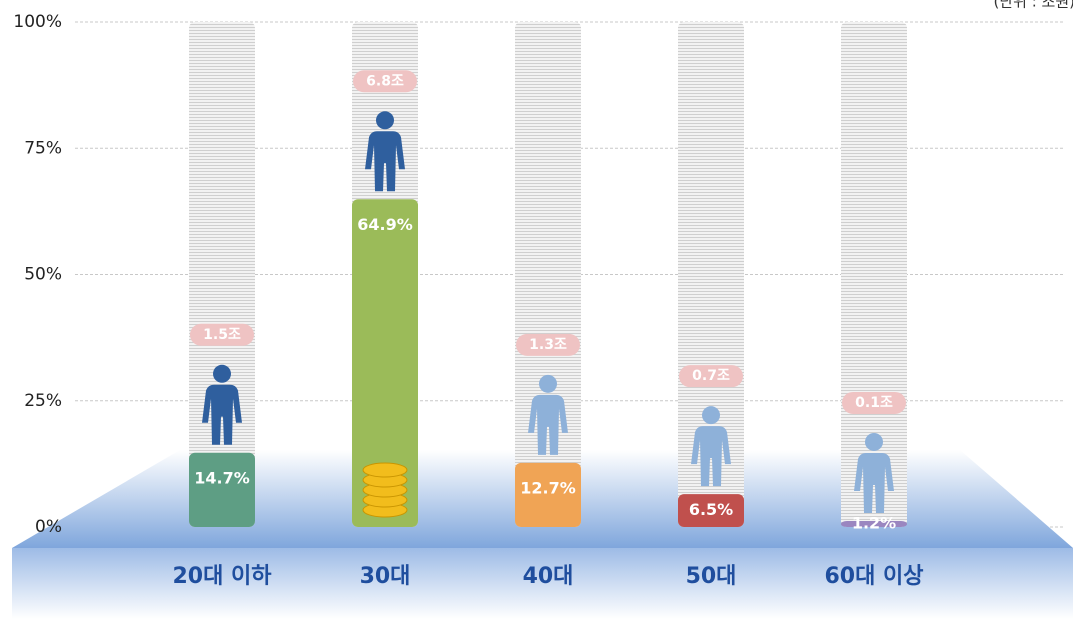 The width and height of the screenshot is (1073, 623). Describe the element at coordinates (385, 576) in the screenshot. I see `x-tick-label: 30대` at that location.